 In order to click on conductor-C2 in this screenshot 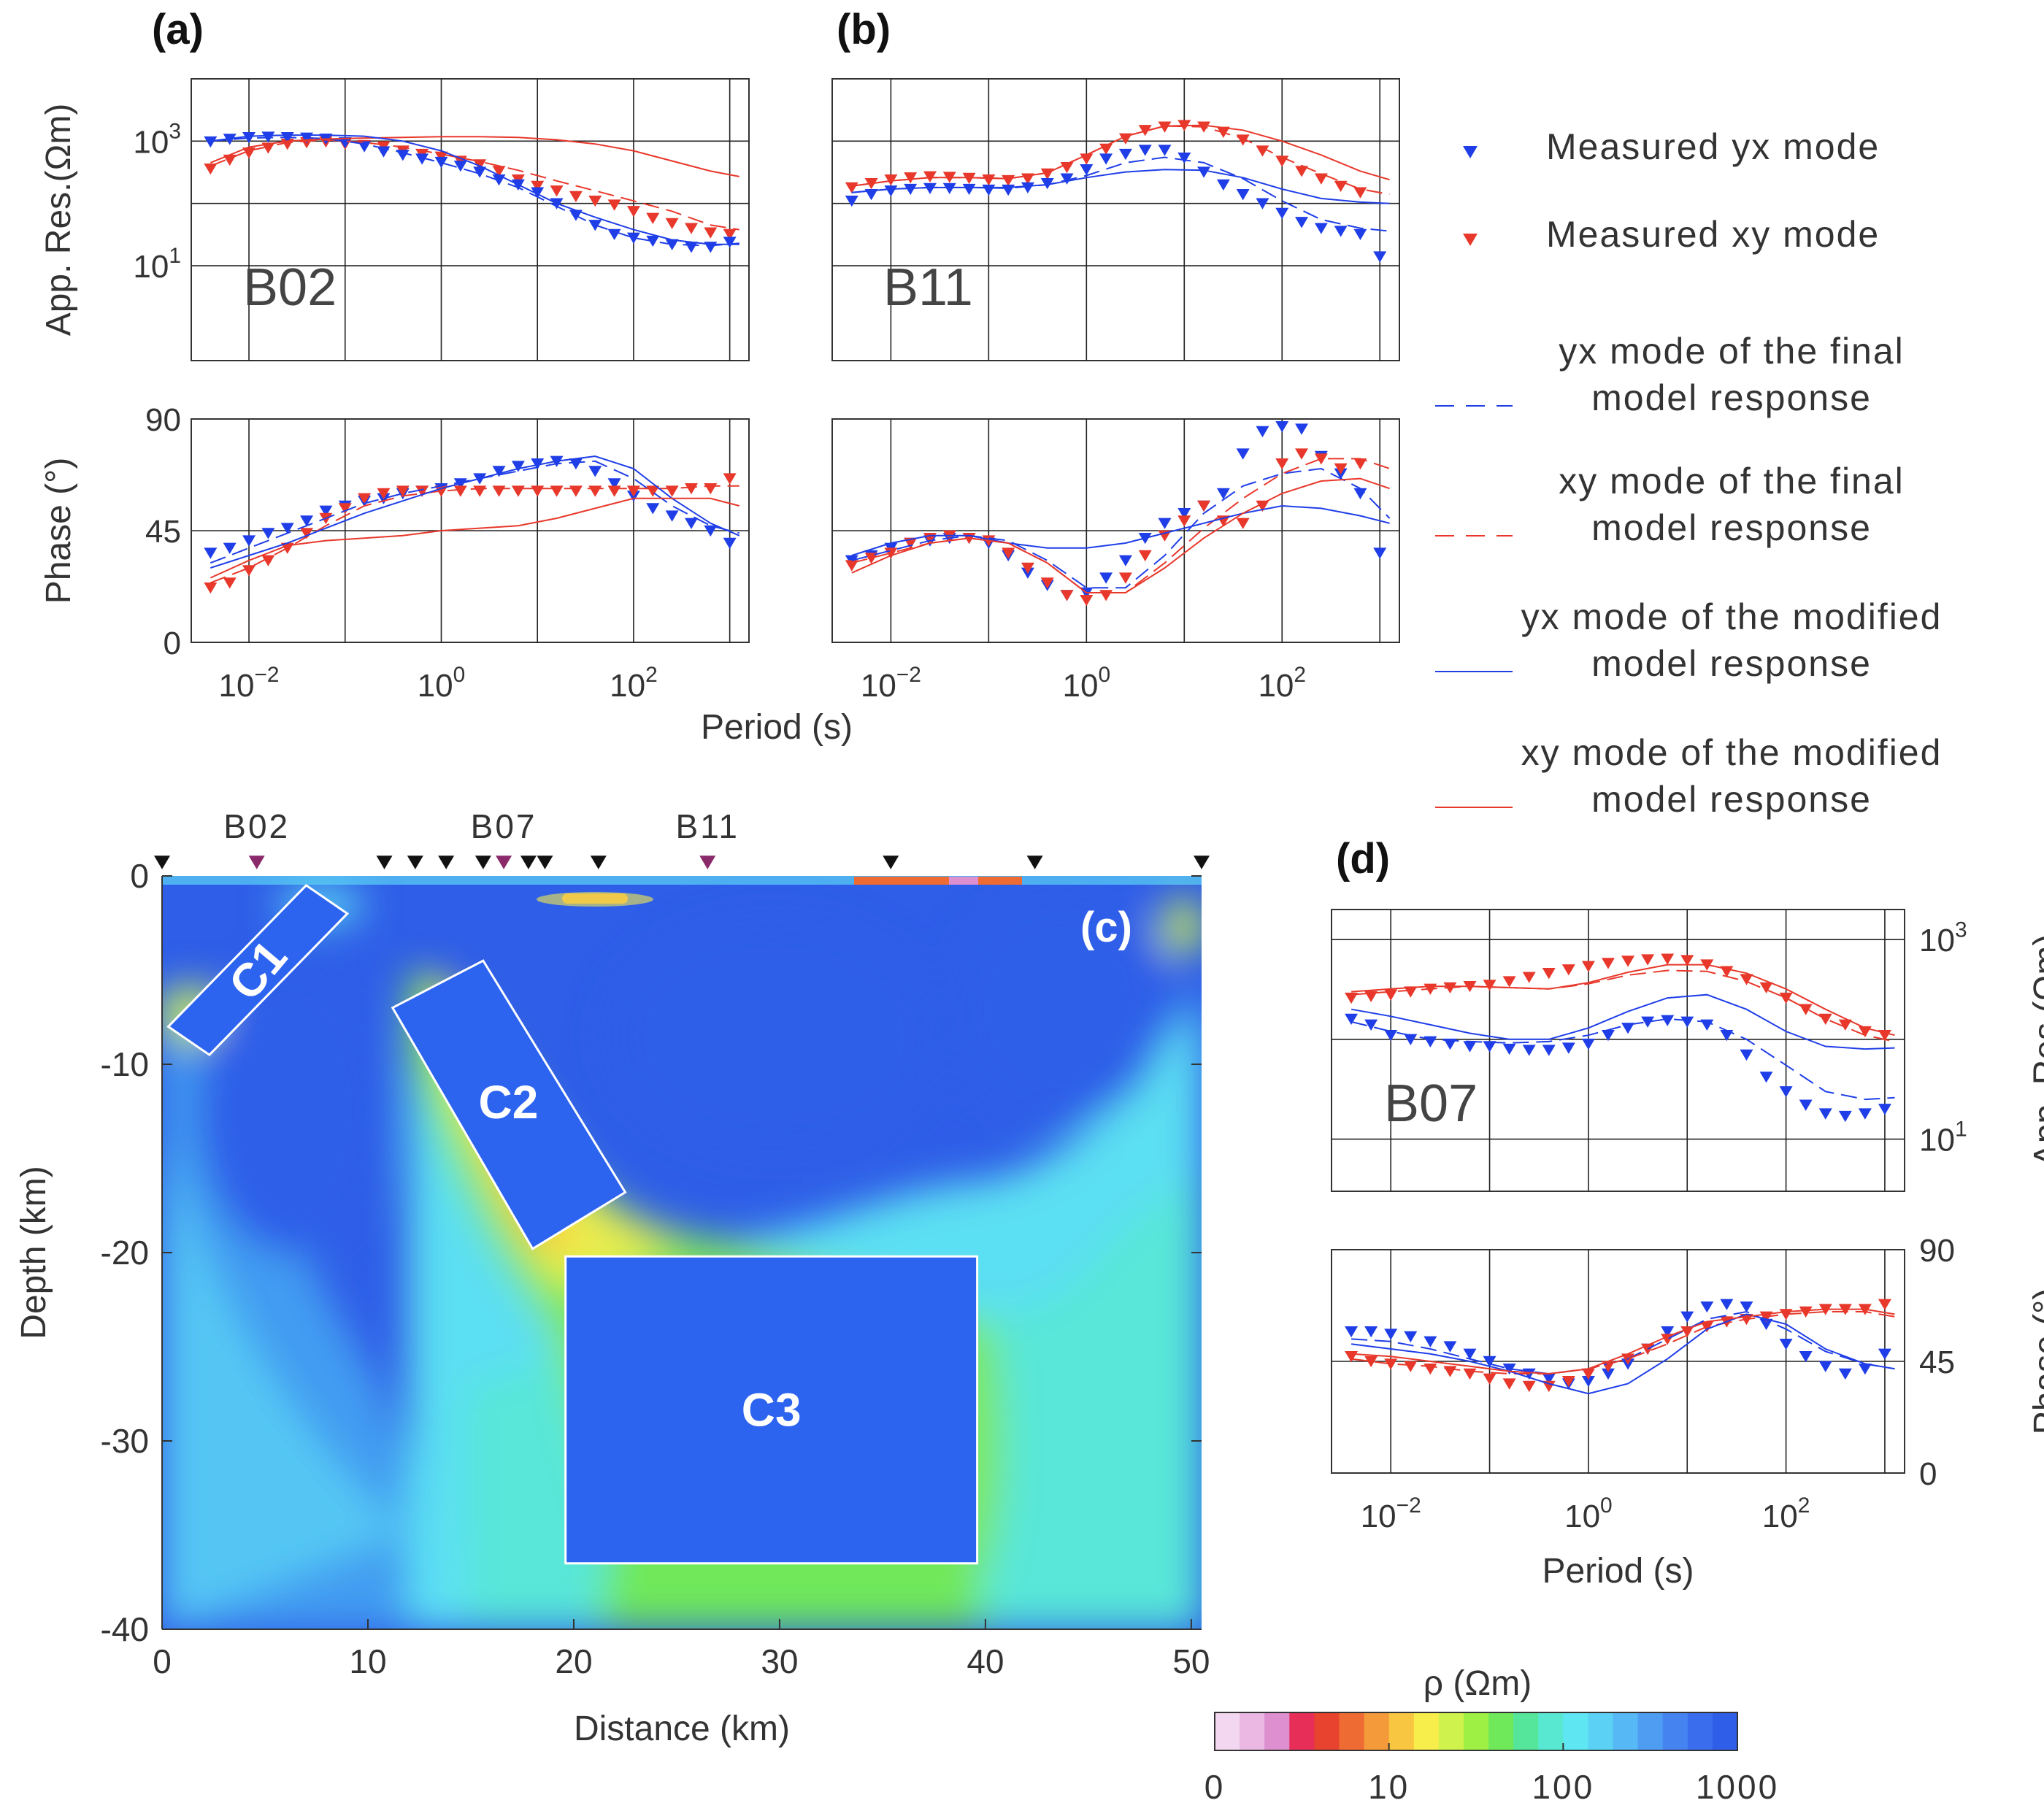, I will do `click(509, 1104)`.